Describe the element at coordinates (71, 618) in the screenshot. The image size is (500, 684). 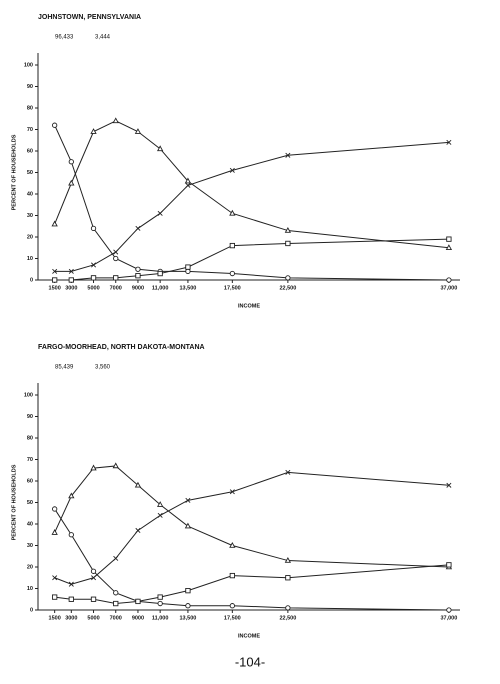
I see `x-tick-label: 3000` at that location.